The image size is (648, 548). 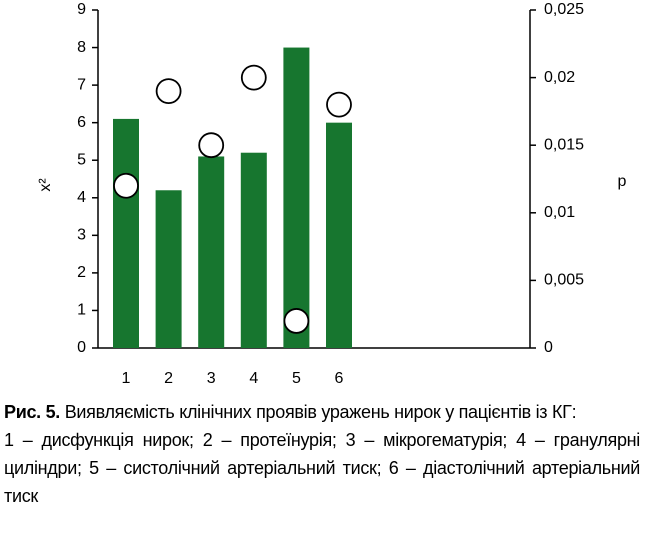 I want to click on y-tick-label: 0, so click(x=81, y=347).